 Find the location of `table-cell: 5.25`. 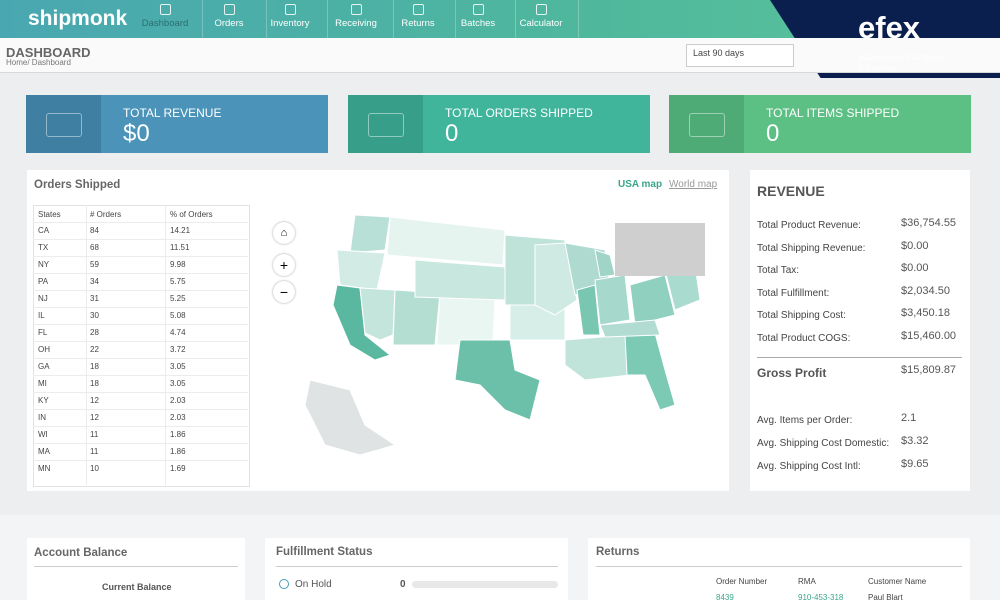

table-cell: 5.25 is located at coordinates (178, 298).